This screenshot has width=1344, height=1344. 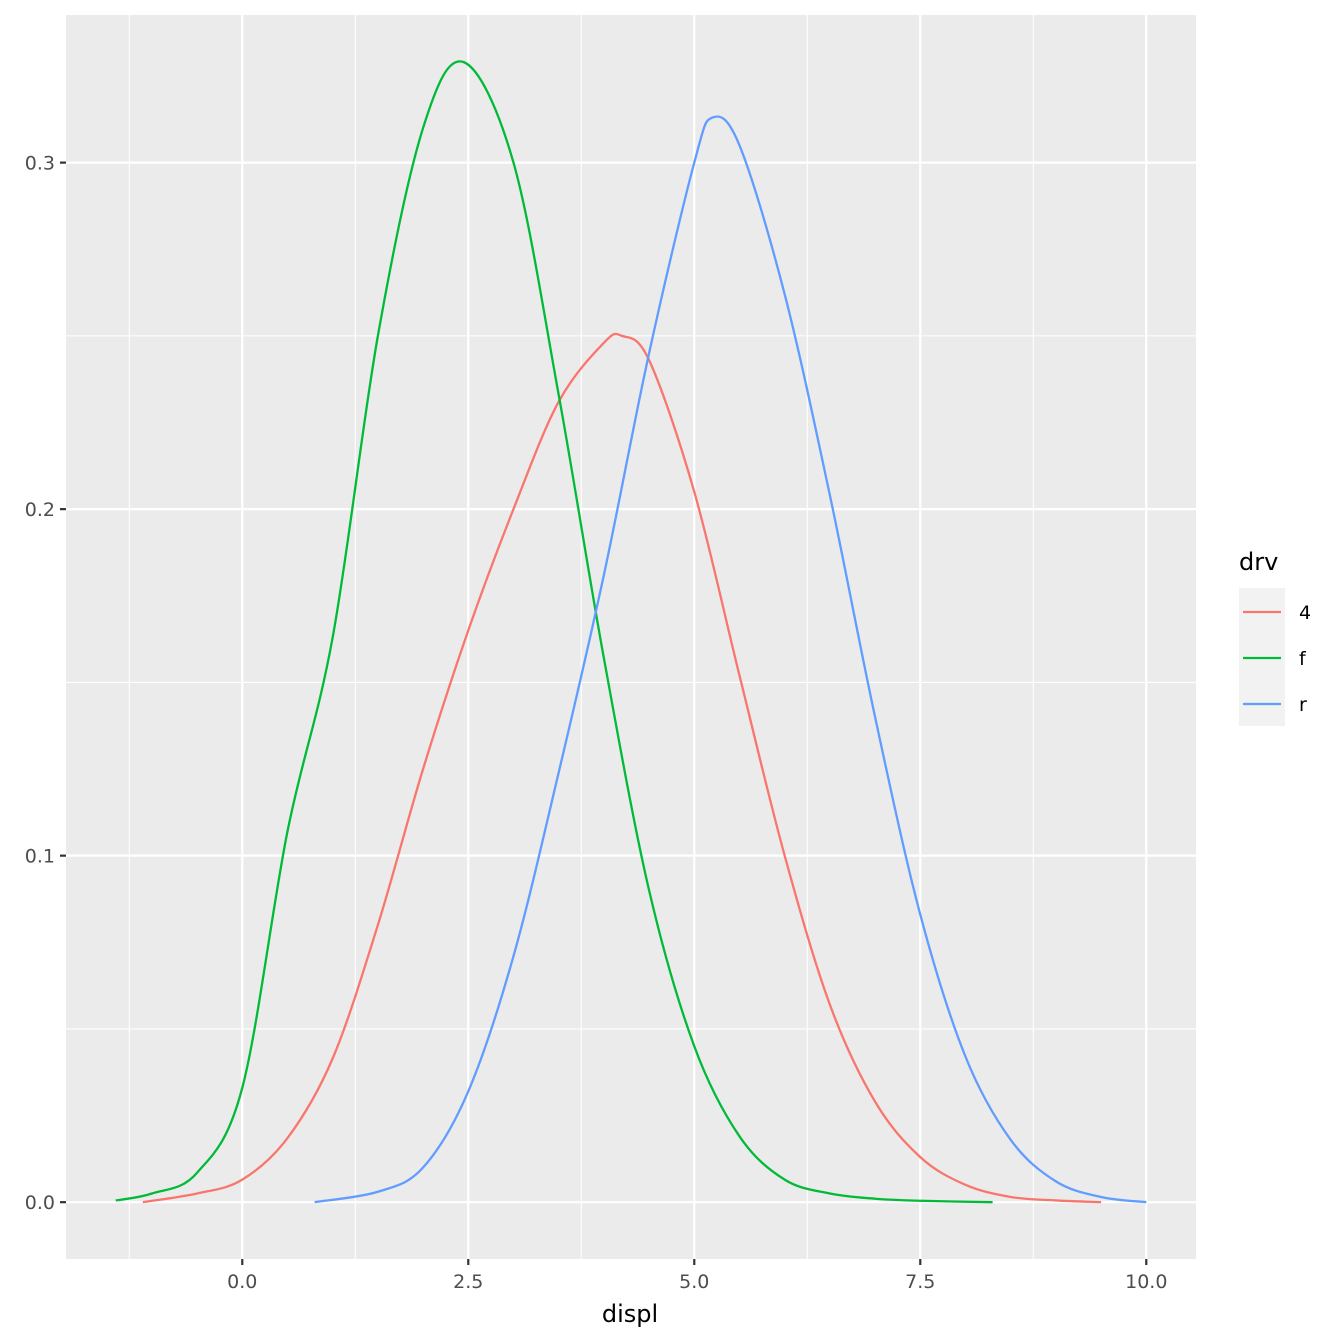 What do you see at coordinates (1303, 705) in the screenshot?
I see `legend-label-r: r` at bounding box center [1303, 705].